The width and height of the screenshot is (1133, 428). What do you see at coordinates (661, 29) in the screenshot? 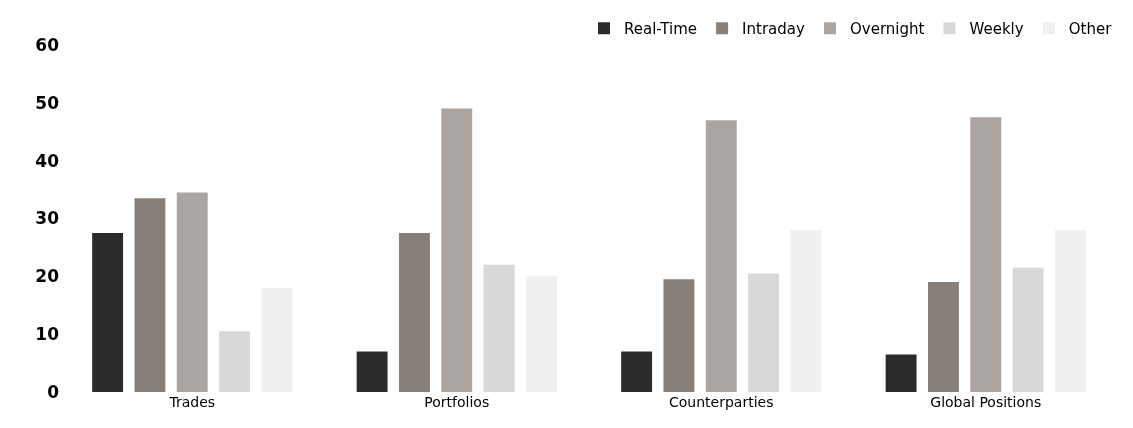
I see `legend-label: Real-Time` at bounding box center [661, 29].